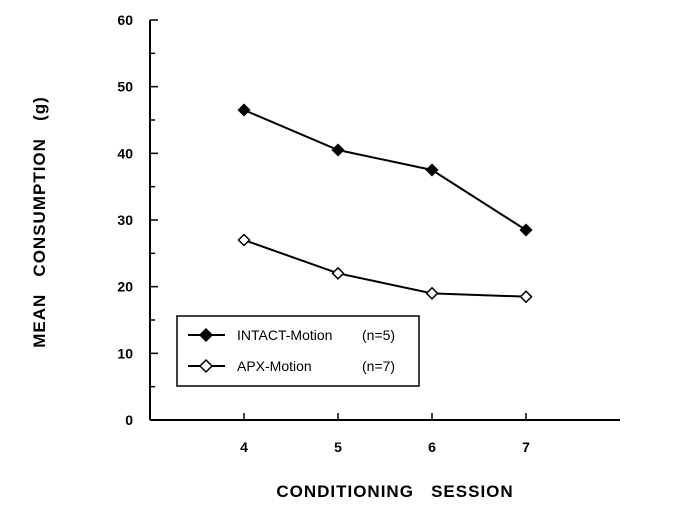 The image size is (681, 512). Describe the element at coordinates (125, 153) in the screenshot. I see `y-tick-label: 40` at that location.